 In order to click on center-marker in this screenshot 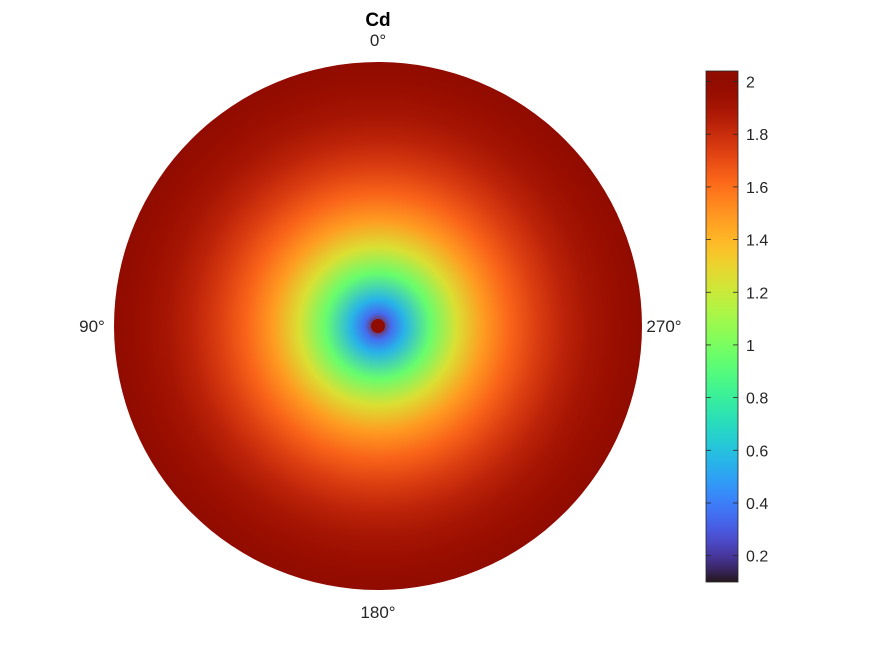, I will do `click(378, 326)`.